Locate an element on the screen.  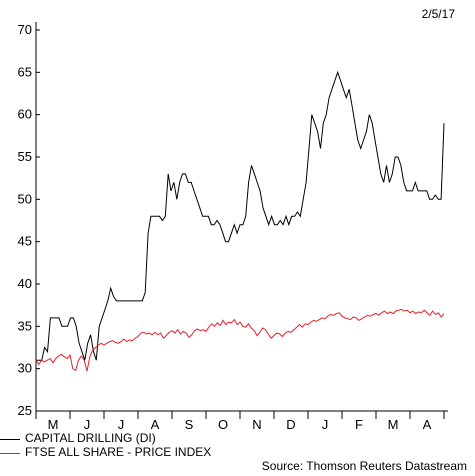
legend-swatch-red is located at coordinates (10, 453).